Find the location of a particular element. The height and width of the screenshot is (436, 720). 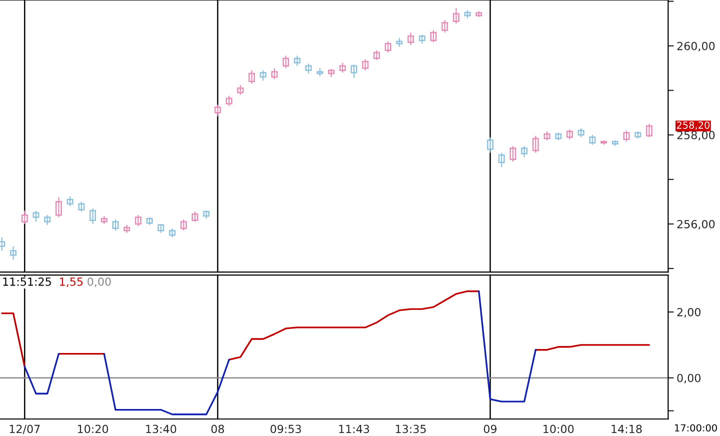

y-tick-label: 260,00 is located at coordinates (696, 47).